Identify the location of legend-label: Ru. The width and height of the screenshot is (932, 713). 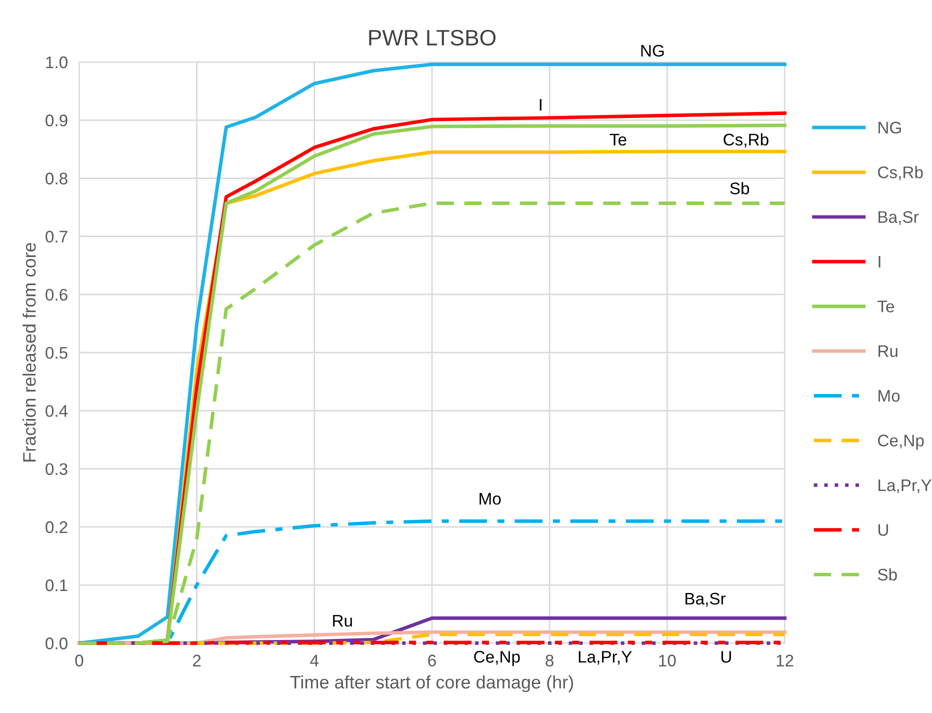
(888, 351).